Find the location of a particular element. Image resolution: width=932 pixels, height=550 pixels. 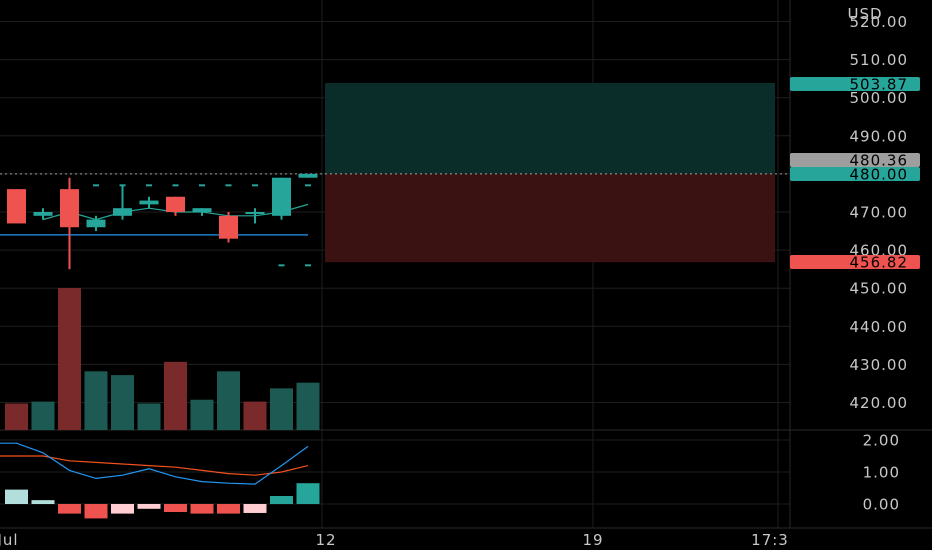

moving-average-lines is located at coordinates (154, 219).